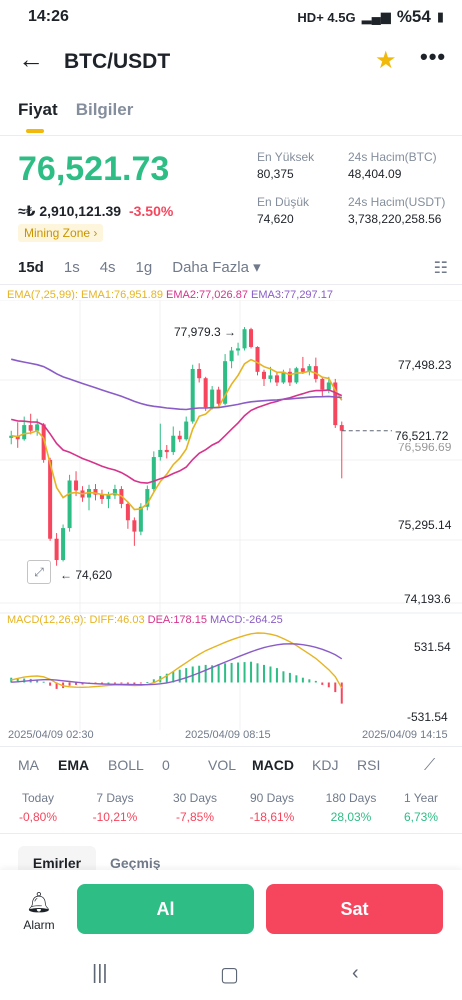  I want to click on expand-icon: ⤢, so click(39, 572).